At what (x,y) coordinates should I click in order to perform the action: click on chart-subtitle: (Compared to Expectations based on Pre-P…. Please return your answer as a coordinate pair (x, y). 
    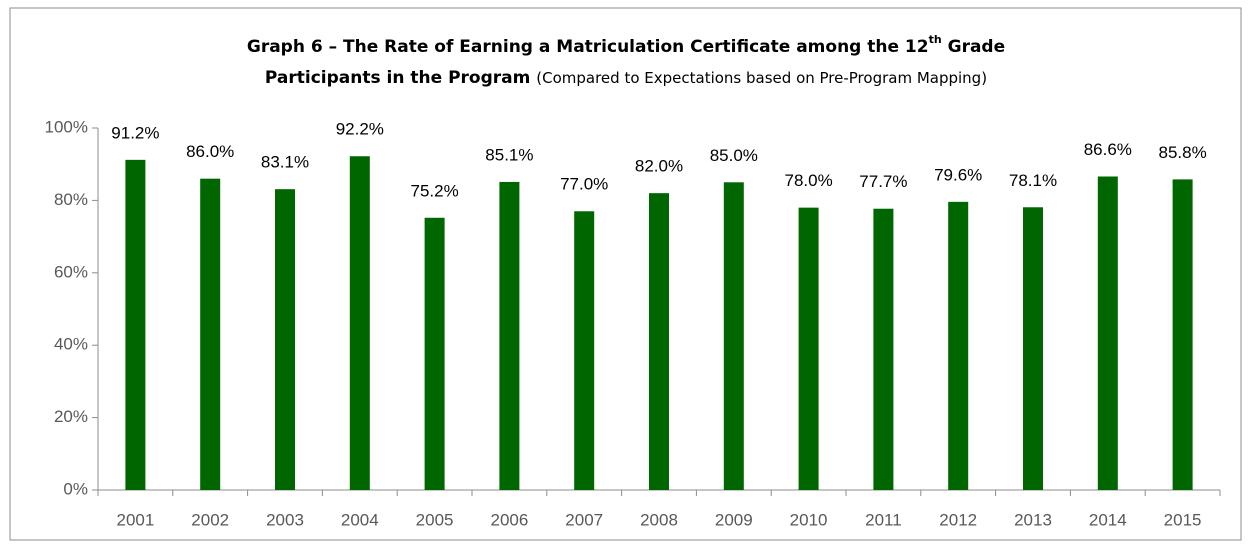
    Looking at the image, I should click on (761, 78).